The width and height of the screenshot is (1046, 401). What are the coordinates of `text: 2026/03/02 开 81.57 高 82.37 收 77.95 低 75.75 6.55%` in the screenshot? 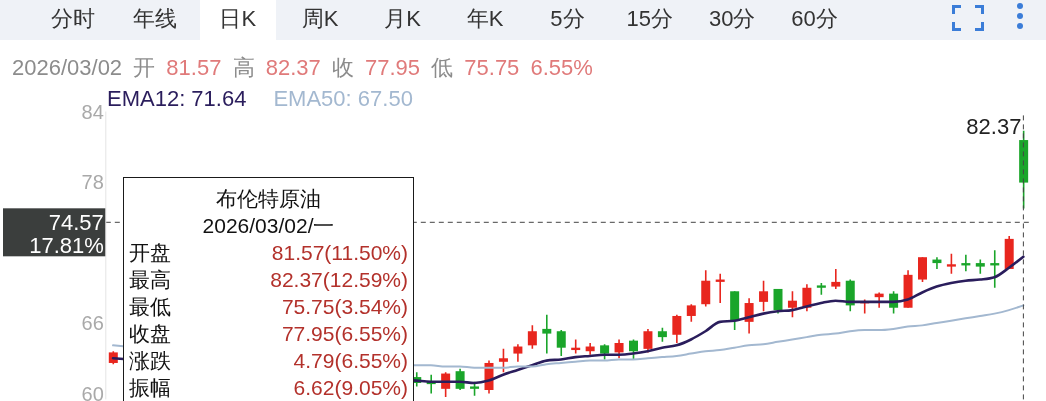 It's located at (302, 67).